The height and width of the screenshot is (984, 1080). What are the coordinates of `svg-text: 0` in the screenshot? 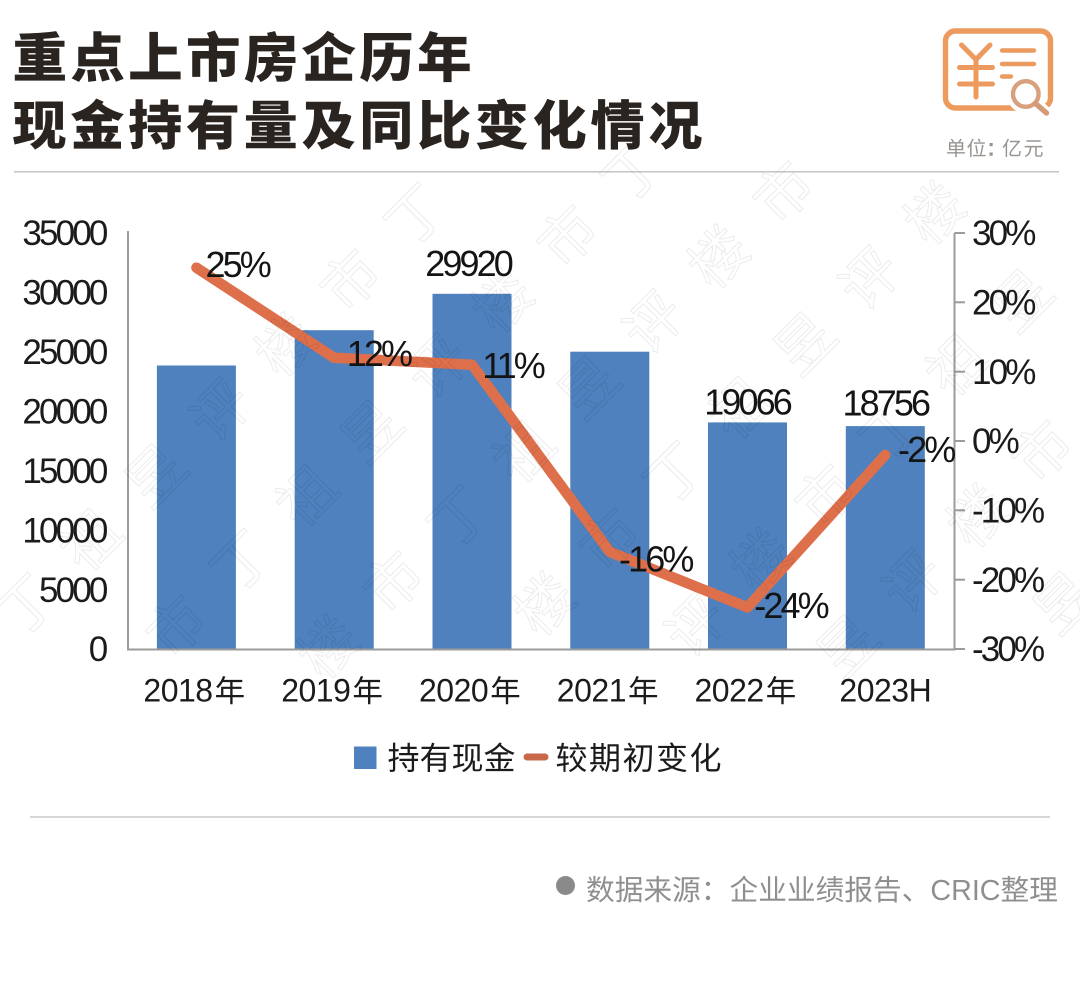 It's located at (98, 649).